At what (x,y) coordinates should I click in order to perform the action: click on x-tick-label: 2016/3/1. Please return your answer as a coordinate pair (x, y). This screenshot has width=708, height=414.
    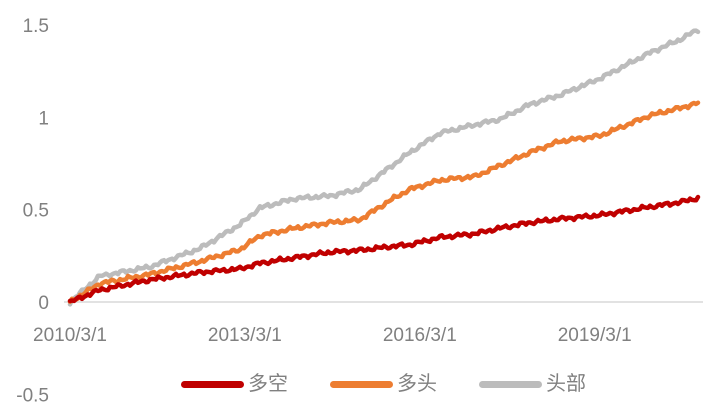
    Looking at the image, I should click on (420, 335).